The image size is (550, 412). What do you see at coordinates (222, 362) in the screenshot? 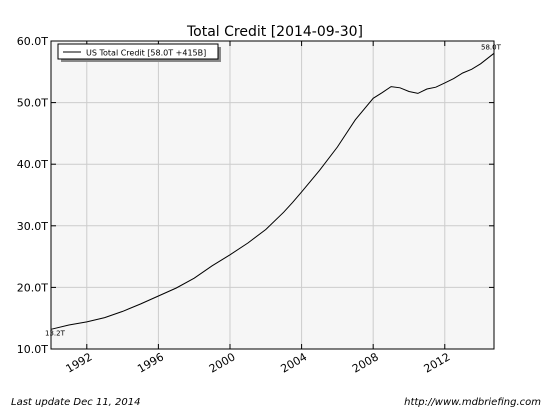
I see `x-tick-label: 2000` at bounding box center [222, 362].